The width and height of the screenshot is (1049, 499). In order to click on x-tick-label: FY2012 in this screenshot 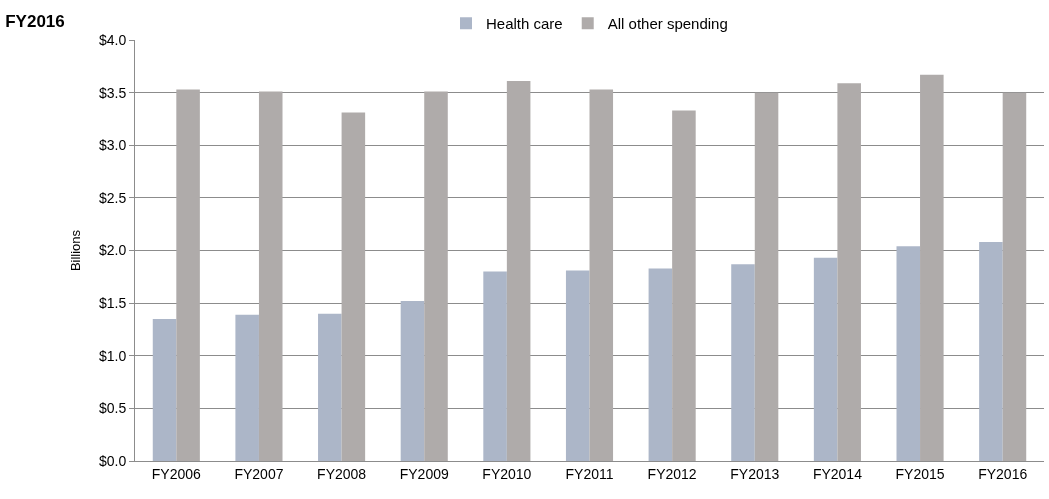, I will do `click(672, 473)`.